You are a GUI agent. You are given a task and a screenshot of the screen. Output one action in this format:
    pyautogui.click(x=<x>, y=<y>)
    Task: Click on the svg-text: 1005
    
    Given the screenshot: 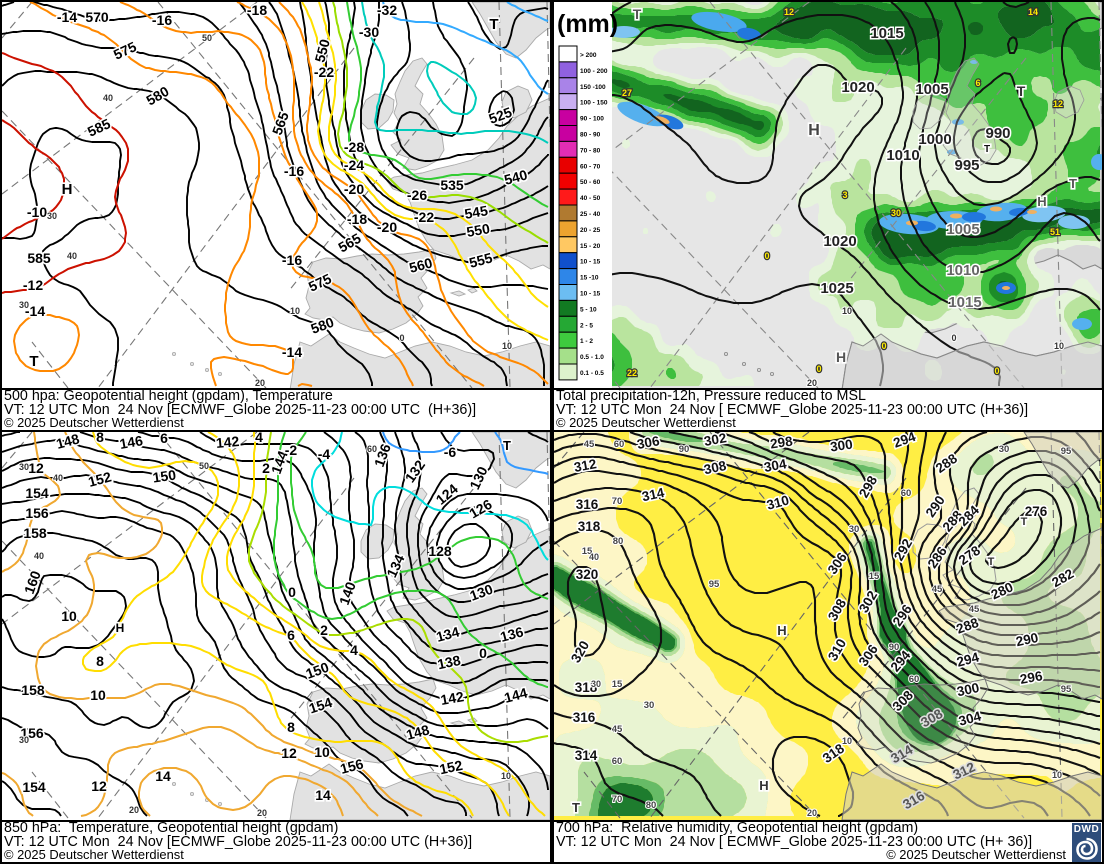 What is the action you would take?
    pyautogui.click(x=962, y=229)
    